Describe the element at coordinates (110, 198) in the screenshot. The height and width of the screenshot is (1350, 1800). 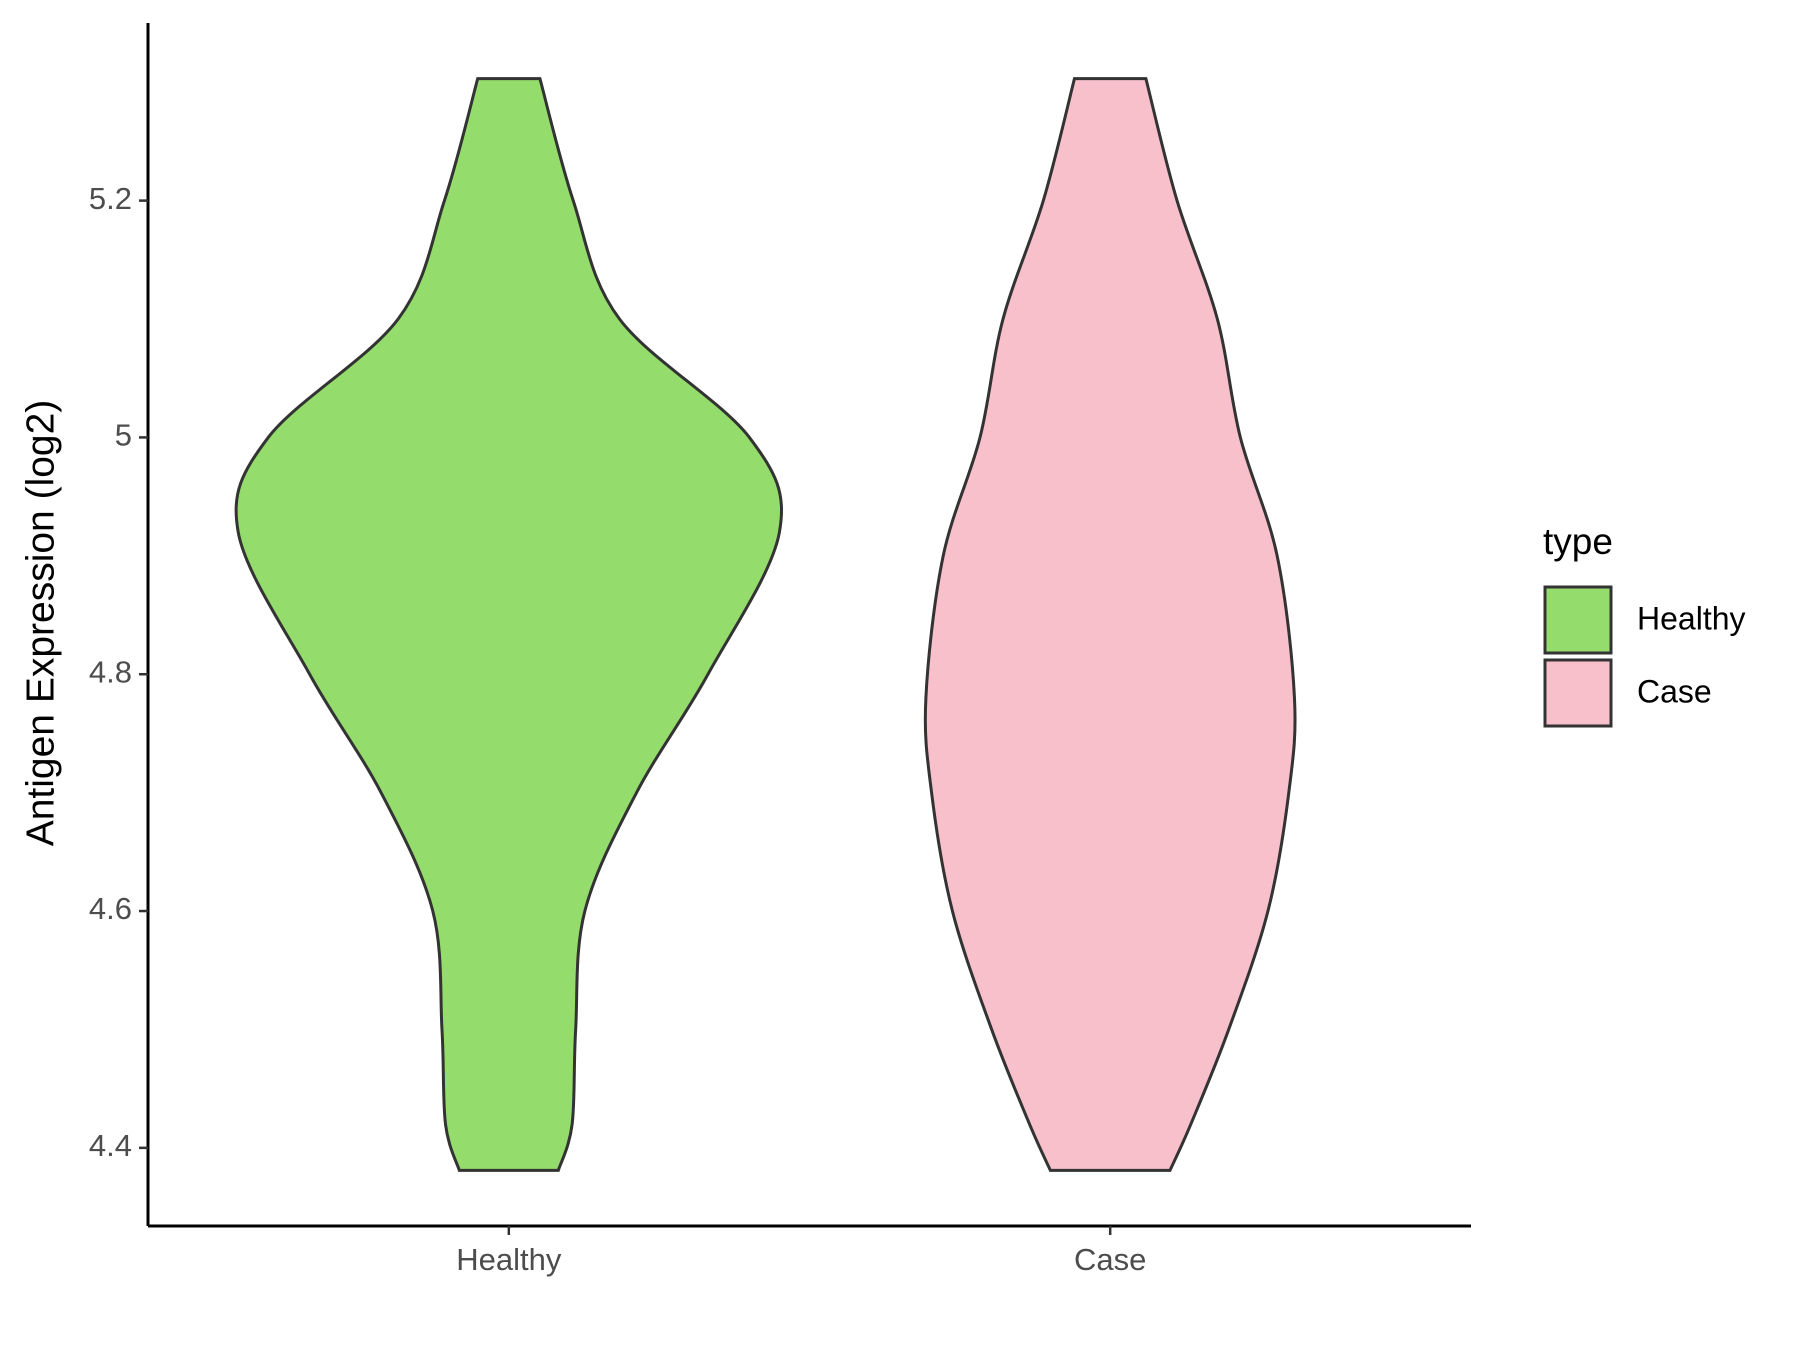
I see `y-tick-label: 5.2` at that location.